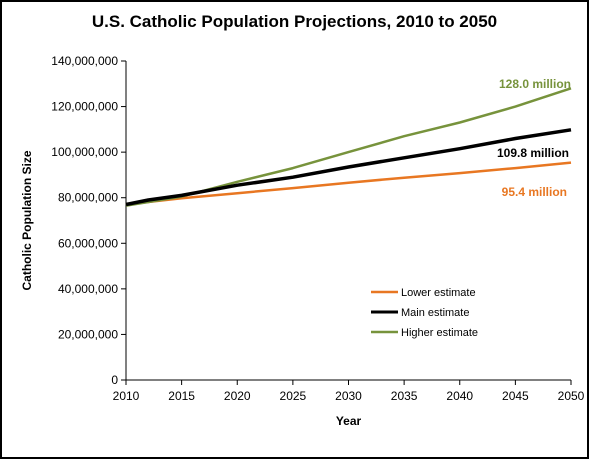  Describe the element at coordinates (27, 220) in the screenshot. I see `y-axis-title: Catholic Population Size` at that location.